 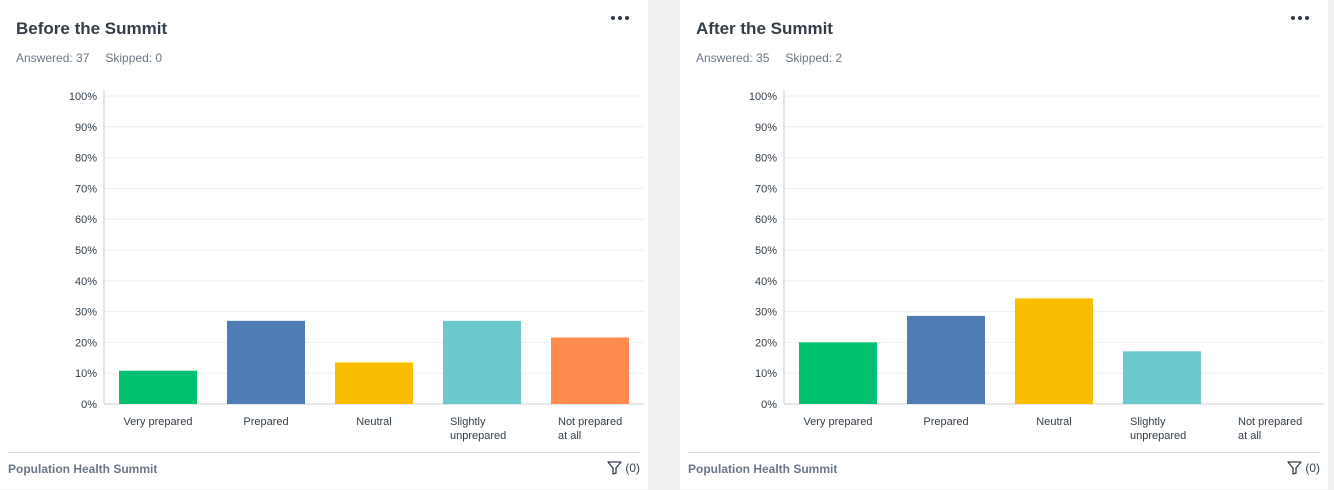 What do you see at coordinates (92, 28) in the screenshot?
I see `card-title: Before the Summit` at bounding box center [92, 28].